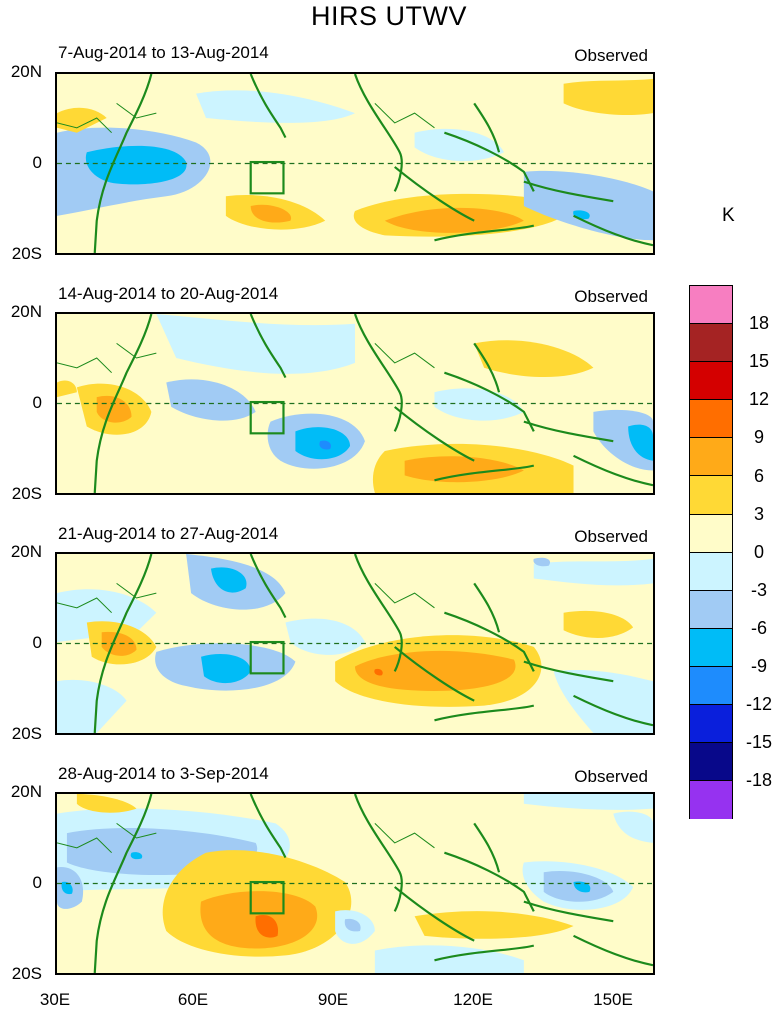 The height and width of the screenshot is (1012, 778). What do you see at coordinates (611, 296) in the screenshot?
I see `panel-2-tag: Observed` at bounding box center [611, 296].